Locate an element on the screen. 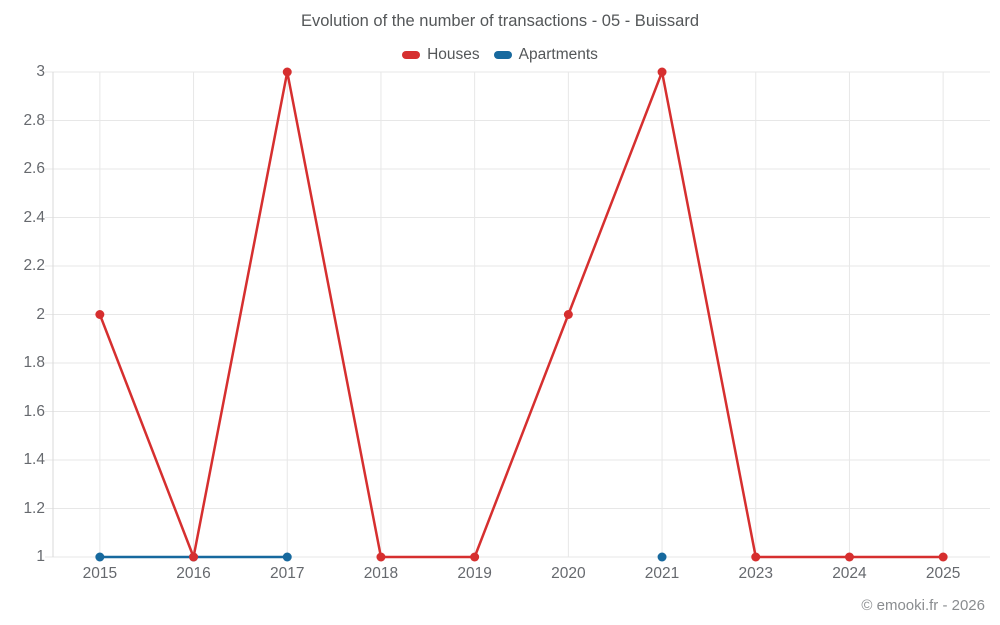 This screenshot has width=1000, height=625. x-tick-label: 2019 is located at coordinates (474, 573).